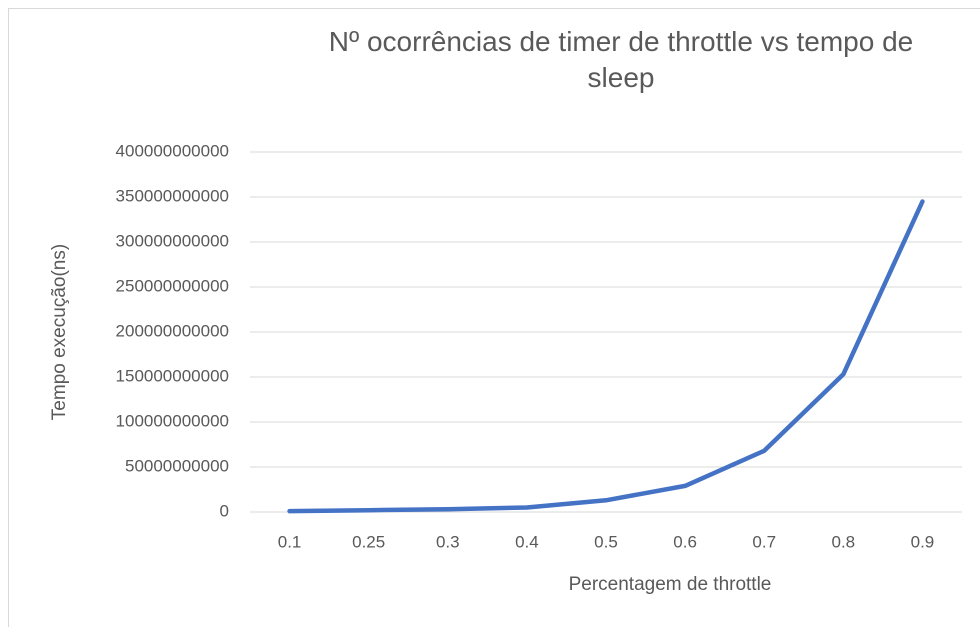  What do you see at coordinates (172, 240) in the screenshot?
I see `y-tick-label: 300000000000` at bounding box center [172, 240].